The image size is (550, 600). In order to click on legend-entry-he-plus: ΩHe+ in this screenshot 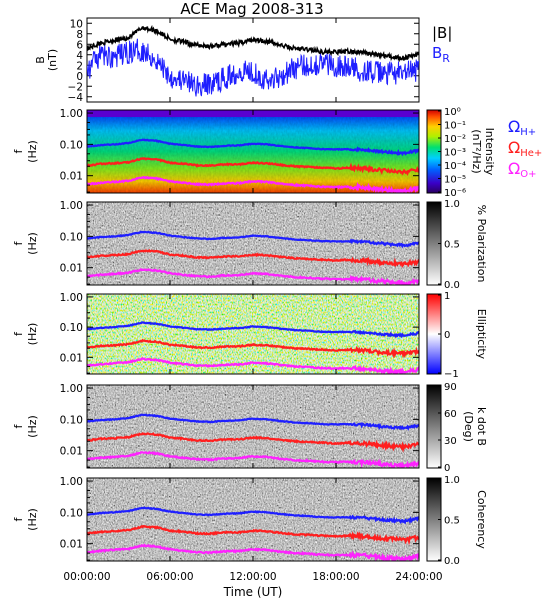, I will do `click(525, 148)`.